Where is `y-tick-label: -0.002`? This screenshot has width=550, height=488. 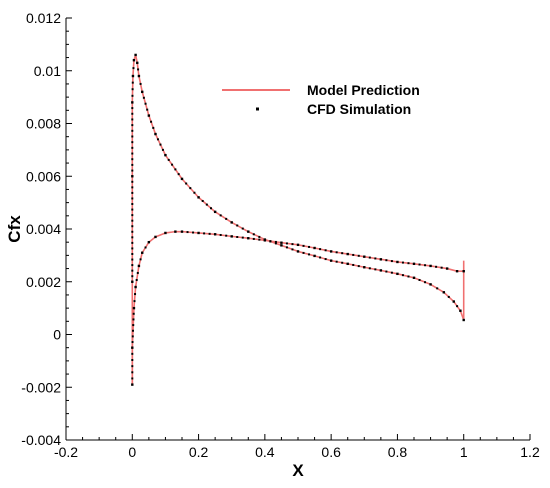
y-tick-label: -0.002 is located at coordinates (41, 387).